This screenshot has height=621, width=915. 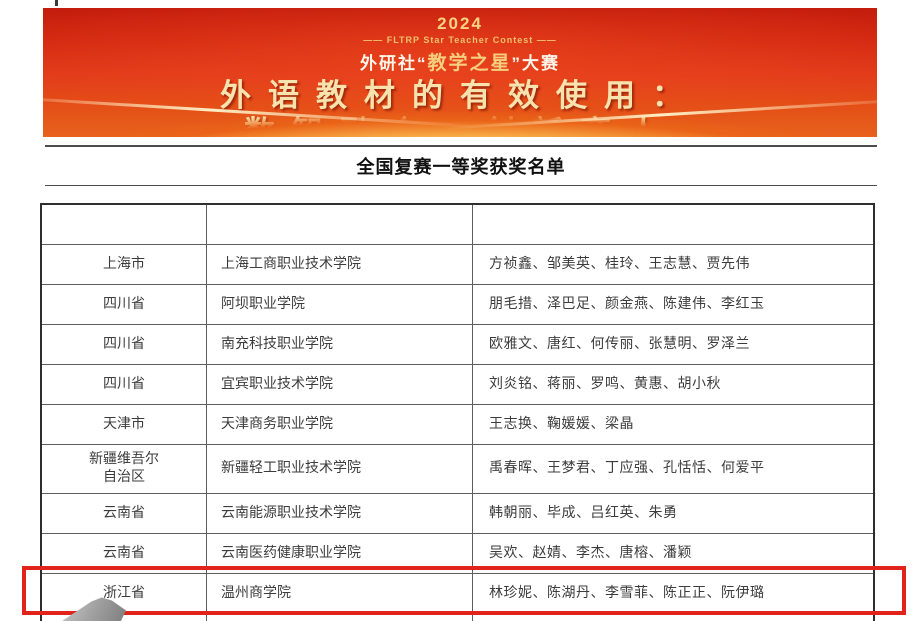 I want to click on cropped-text-fragment, so click(x=56, y=3).